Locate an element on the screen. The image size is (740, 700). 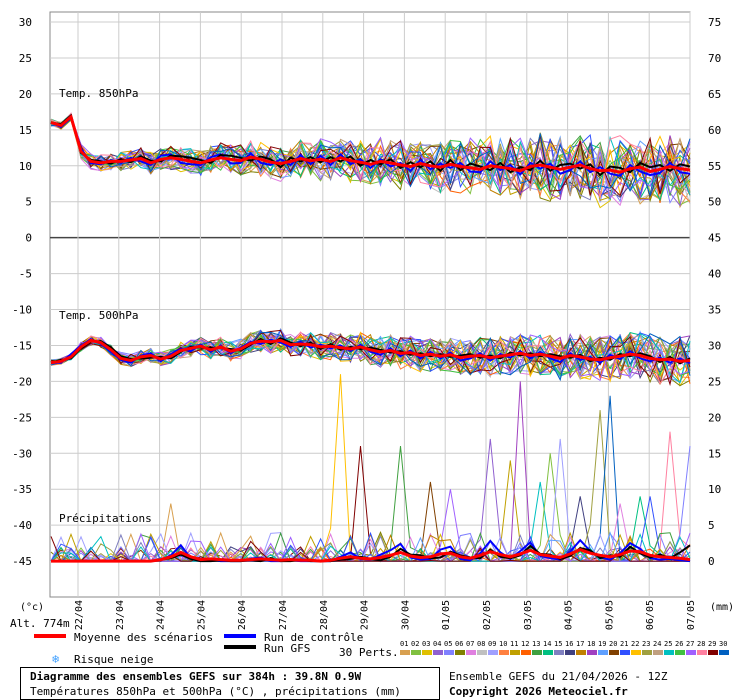
series-line-t500_mean is located at coordinates (370, 351).